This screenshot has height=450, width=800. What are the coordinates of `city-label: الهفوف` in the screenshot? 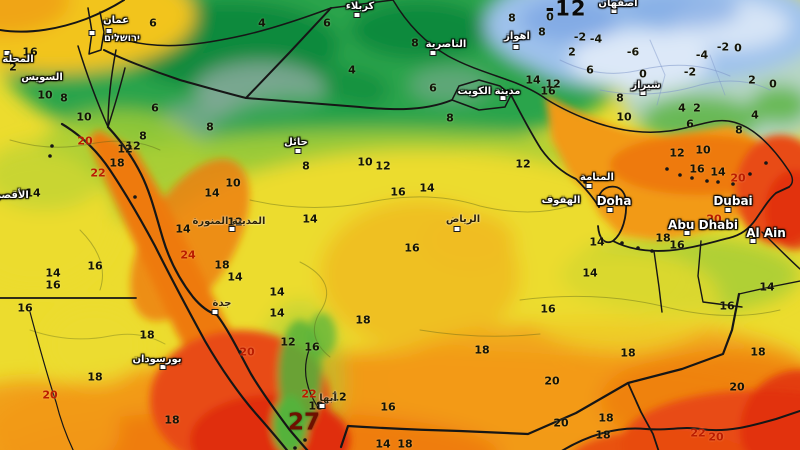 It's located at (561, 200).